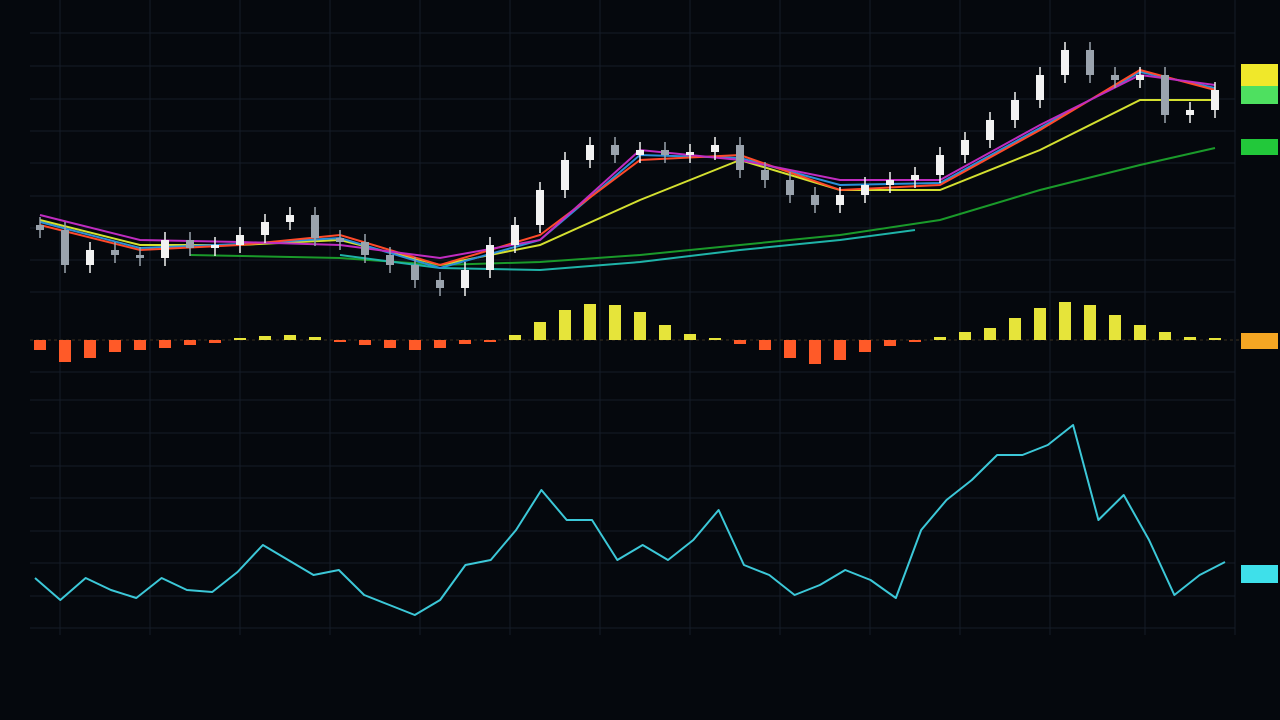  I want to click on price-tags, so click(1259, 323).